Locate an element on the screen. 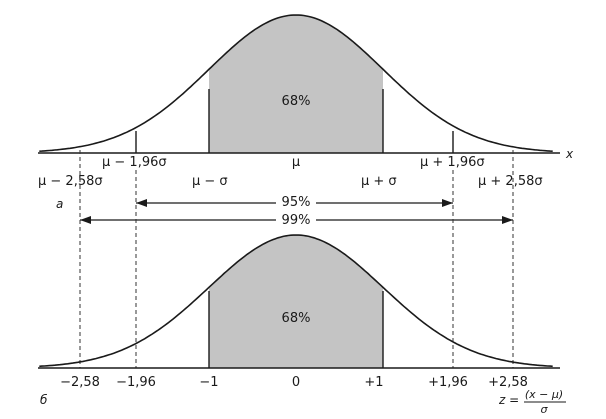 The image size is (606, 419). z-formula-numerator: (x − μ) is located at coordinates (544, 394).